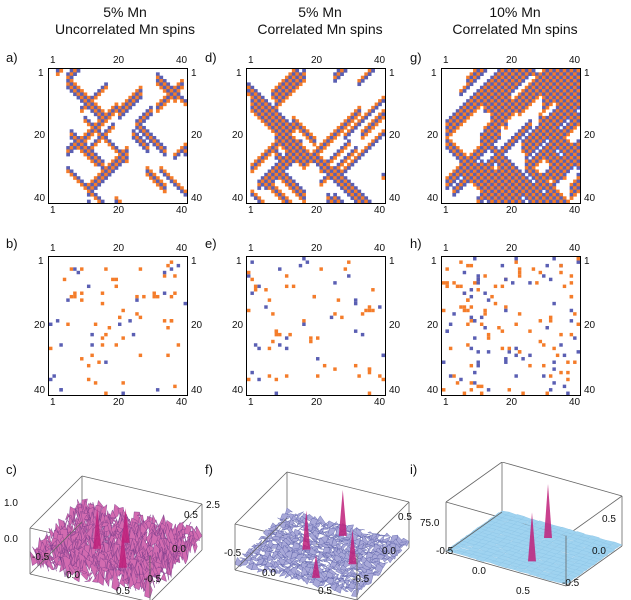 This screenshot has width=631, height=600. Describe the element at coordinates (73, 575) in the screenshot. I see `surface-c-tick-x2: 0.0` at that location.